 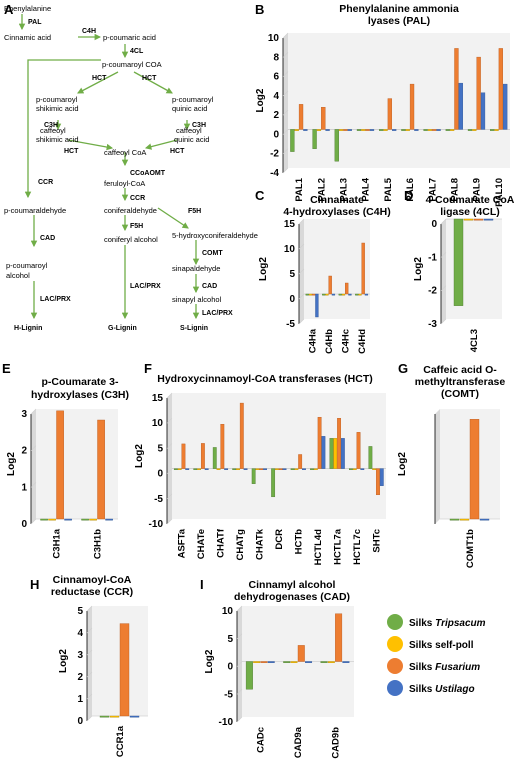 What do you see at coordinates (500, 89) in the screenshot?
I see `bar-b-pal10-s3` at bounding box center [500, 89].